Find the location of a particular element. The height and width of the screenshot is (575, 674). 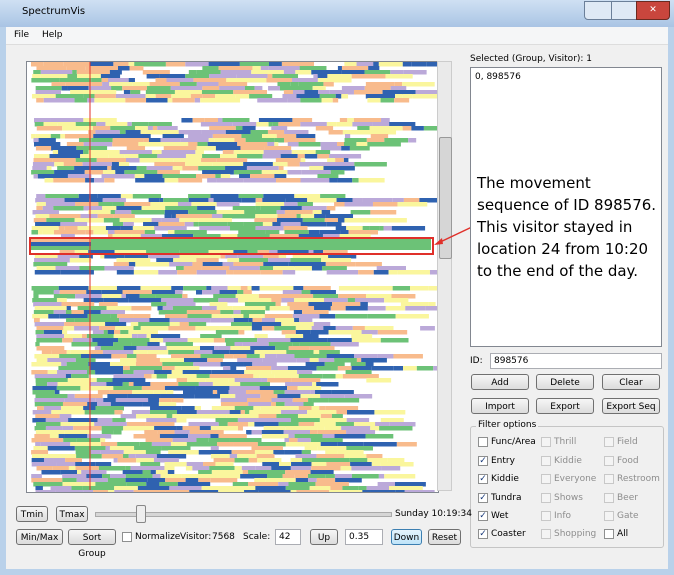

up-button: Up is located at coordinates (324, 537).